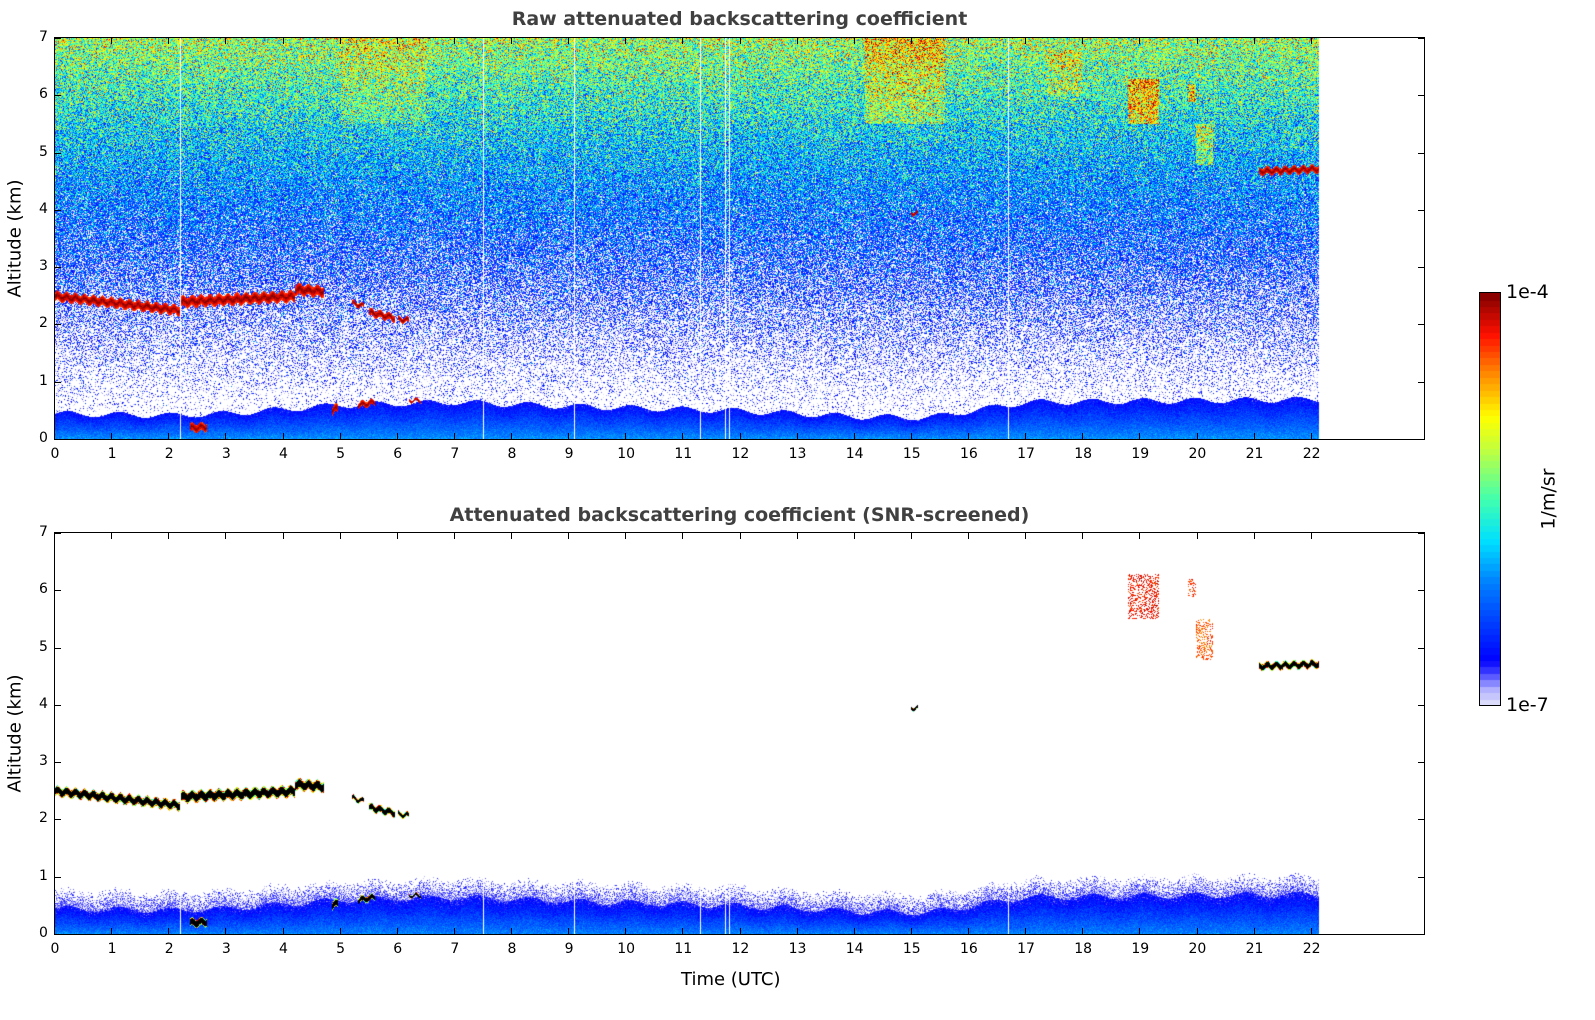 Image resolution: width=1595 pixels, height=1020 pixels. I want to click on x-tick-label: 9, so click(569, 454).